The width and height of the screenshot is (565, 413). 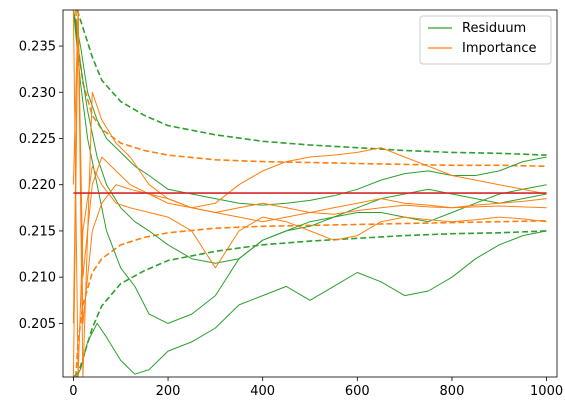 I want to click on legend-label-residuum: Residuum, so click(x=494, y=28).